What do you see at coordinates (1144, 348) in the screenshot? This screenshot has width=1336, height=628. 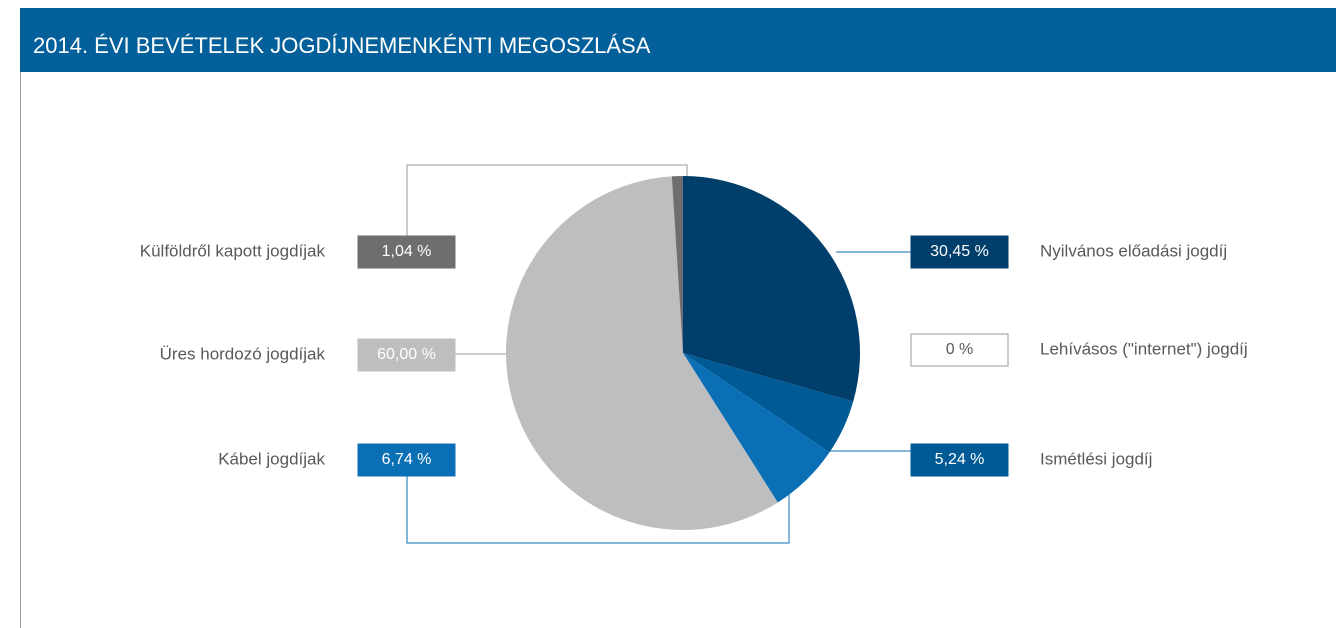 I see `legend-label: Lehívásos ("internet") jogdíj` at bounding box center [1144, 348].